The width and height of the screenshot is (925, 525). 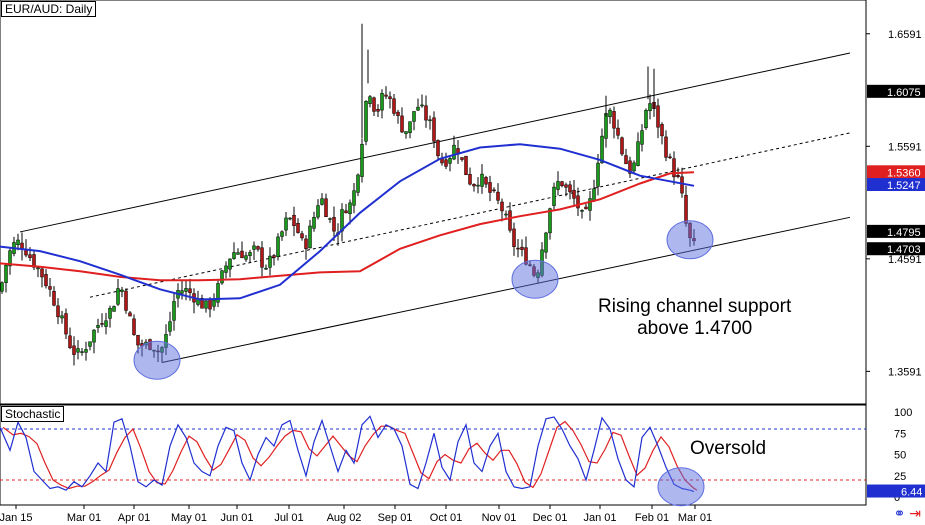 I want to click on footer-icons: ⚭ ⇥, so click(x=907, y=513).